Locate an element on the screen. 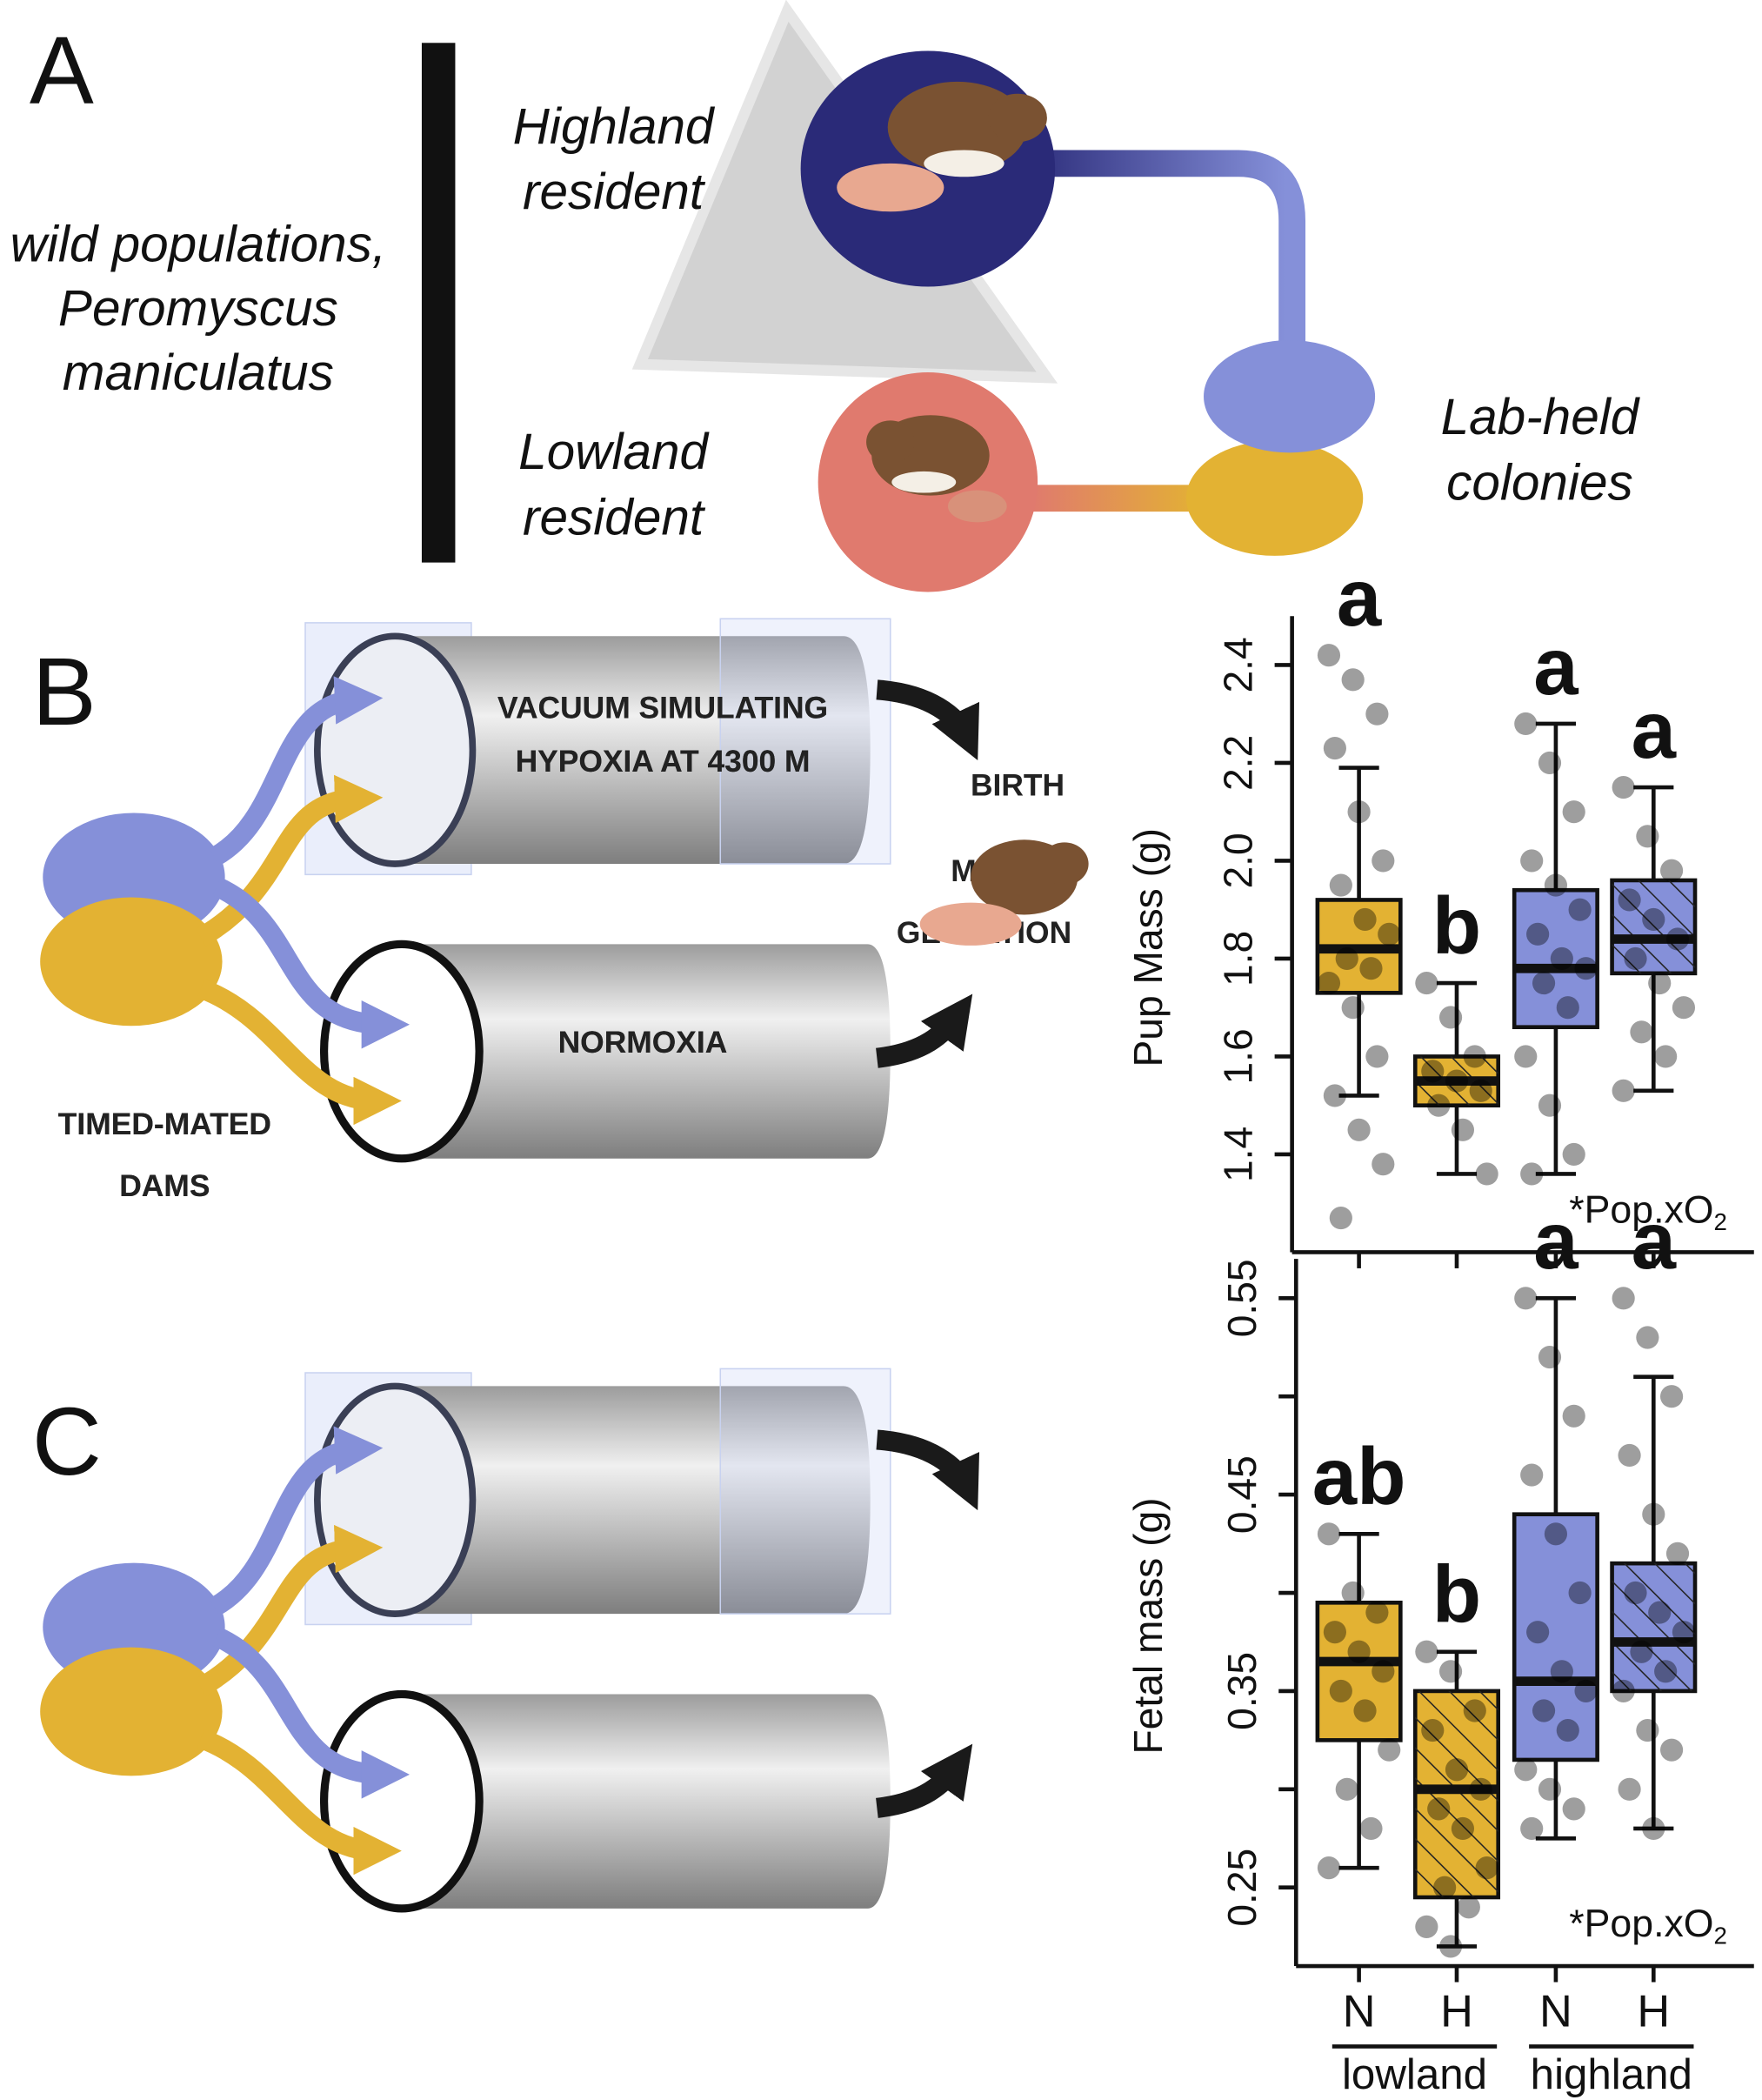 This screenshot has width=1762, height=2100. y-tick-label: 0.45 is located at coordinates (1242, 1494).